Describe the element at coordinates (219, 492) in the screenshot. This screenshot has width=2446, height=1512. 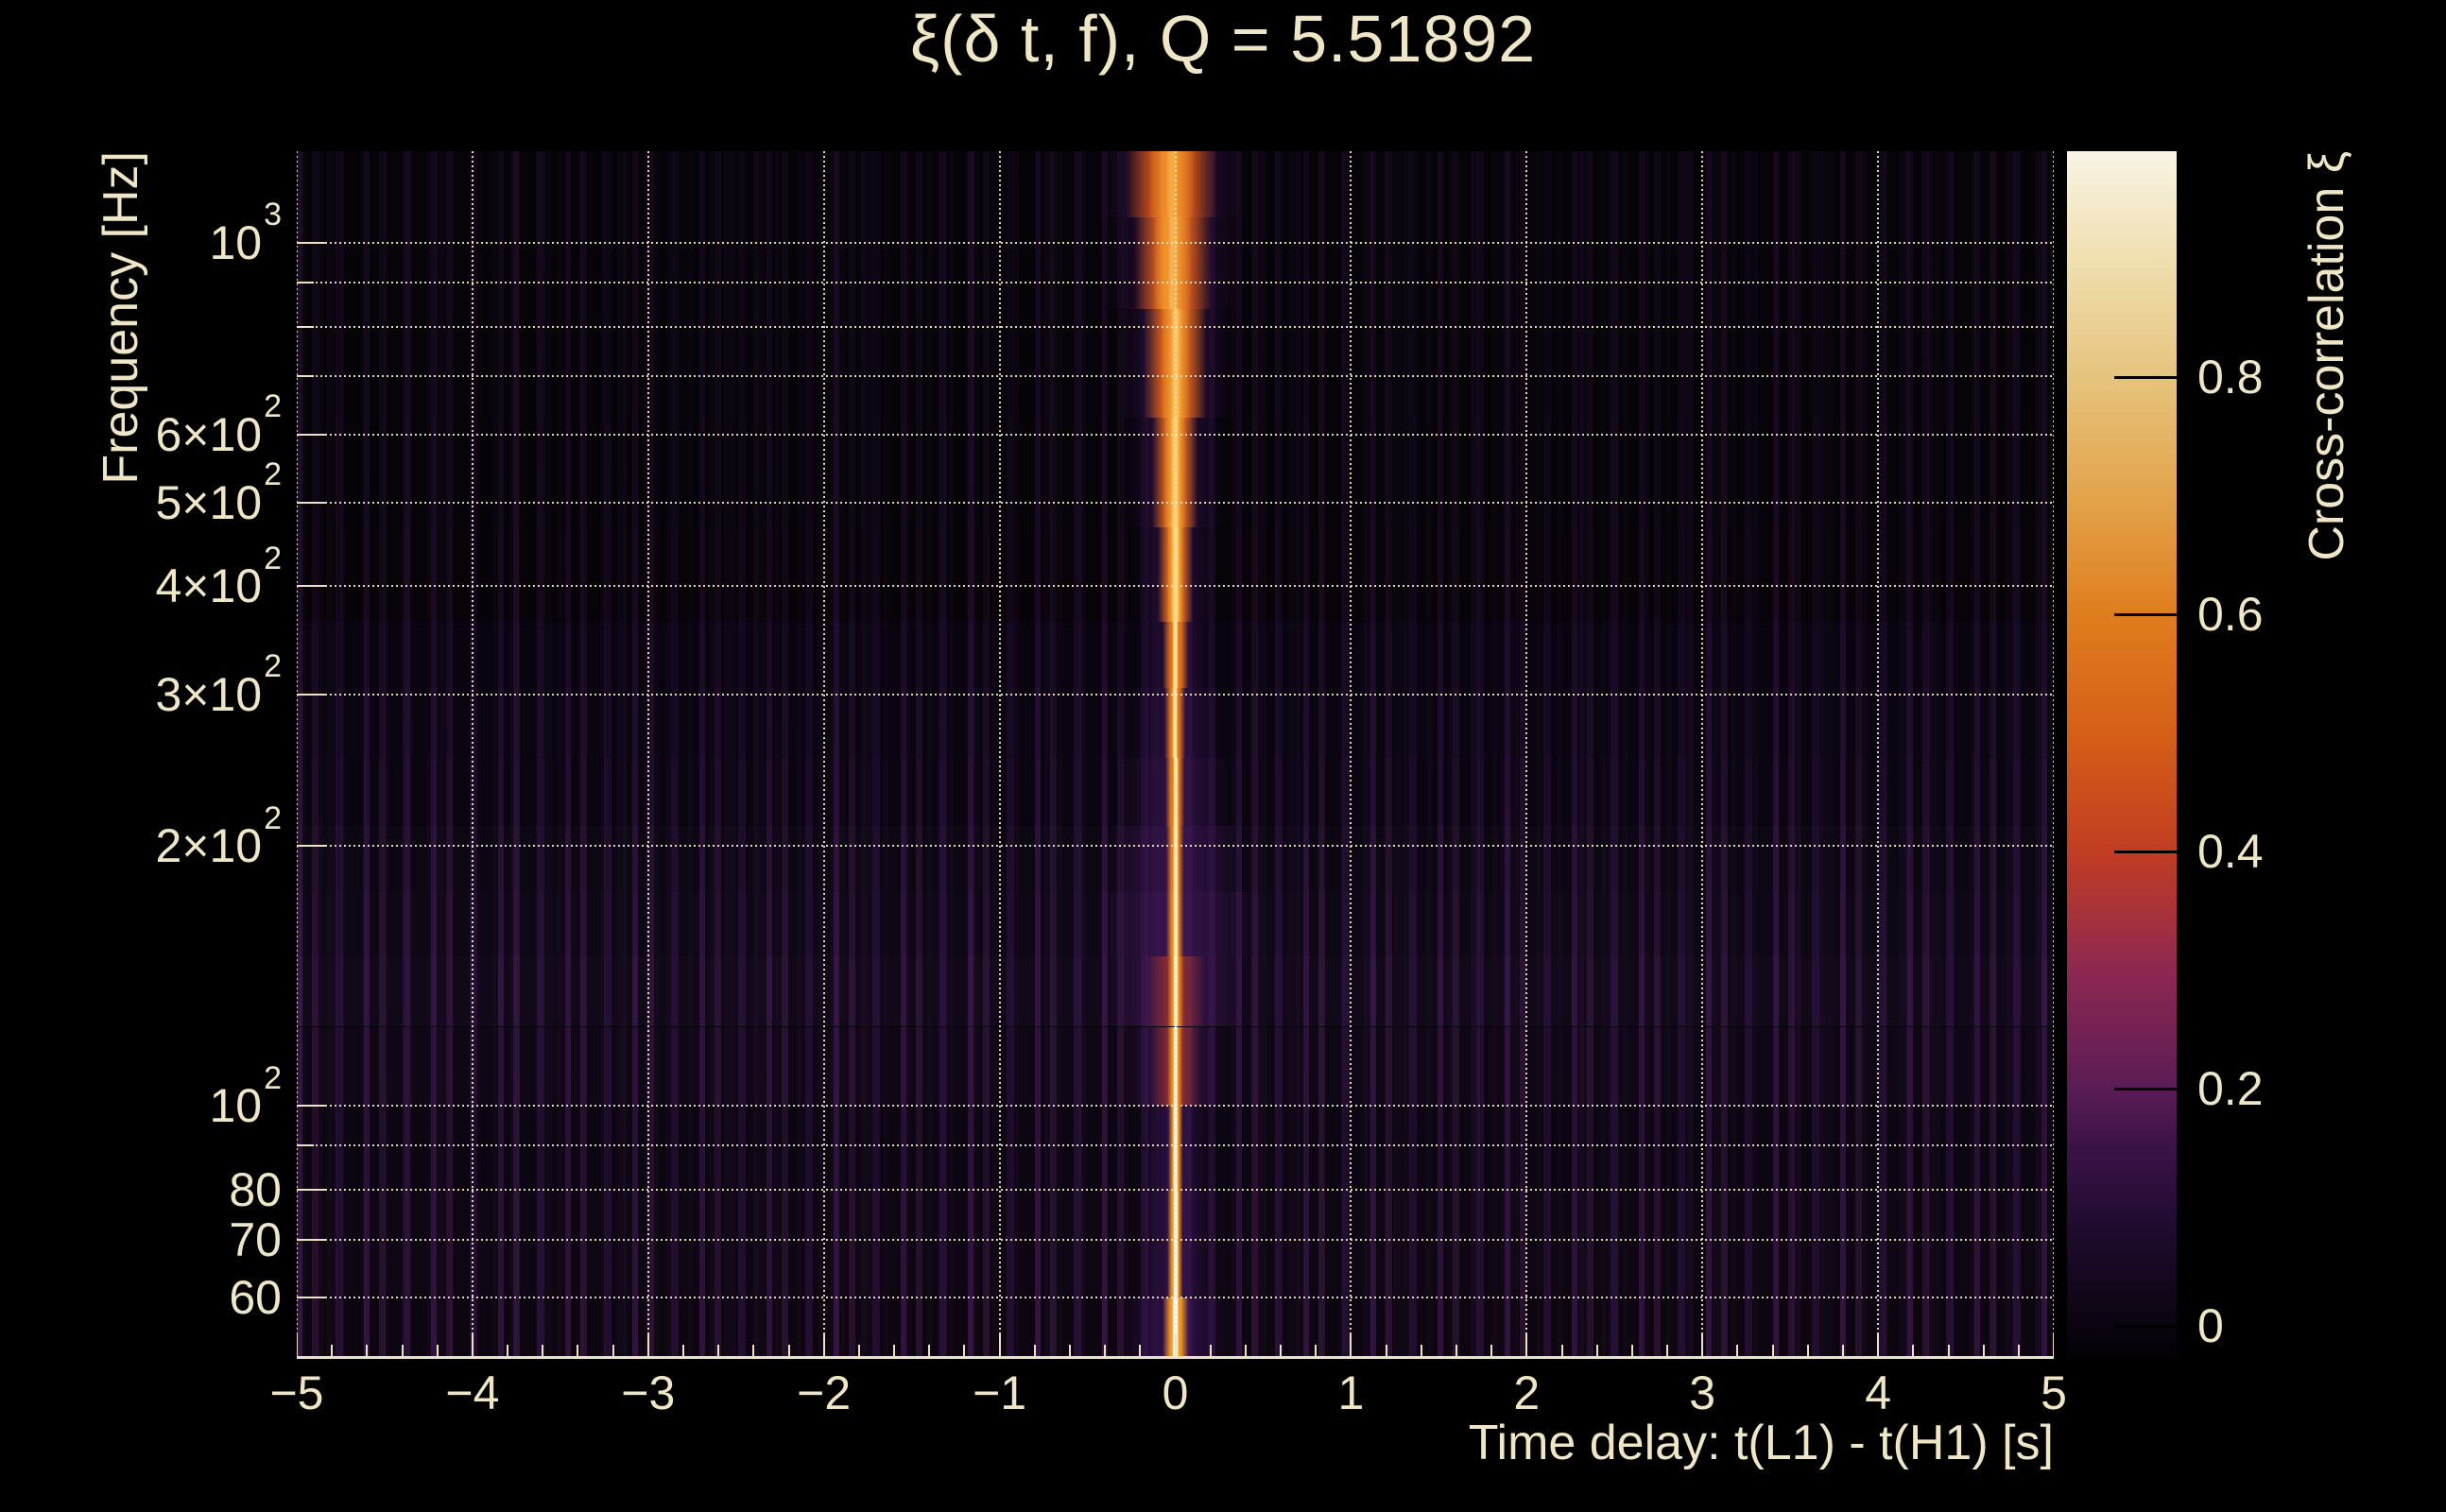
I see `y-tick-label-500: 5×10²` at that location.